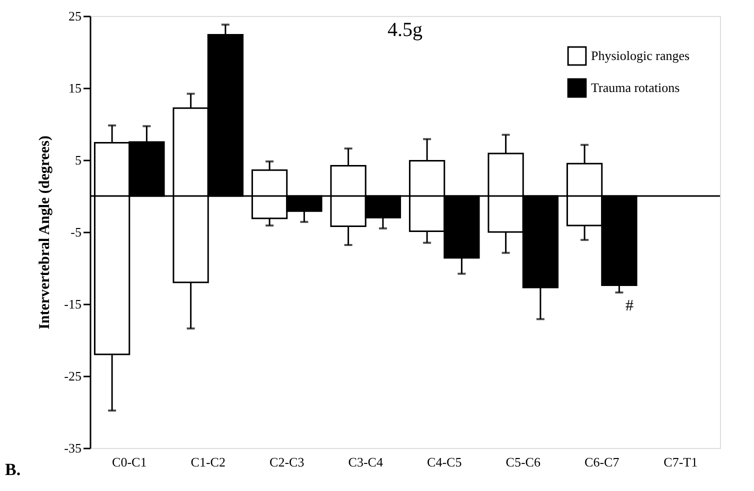 This screenshot has height=491, width=754. What do you see at coordinates (45, 233) in the screenshot?
I see `y-axis-title: Intervertebral Angle (degrees)` at bounding box center [45, 233].